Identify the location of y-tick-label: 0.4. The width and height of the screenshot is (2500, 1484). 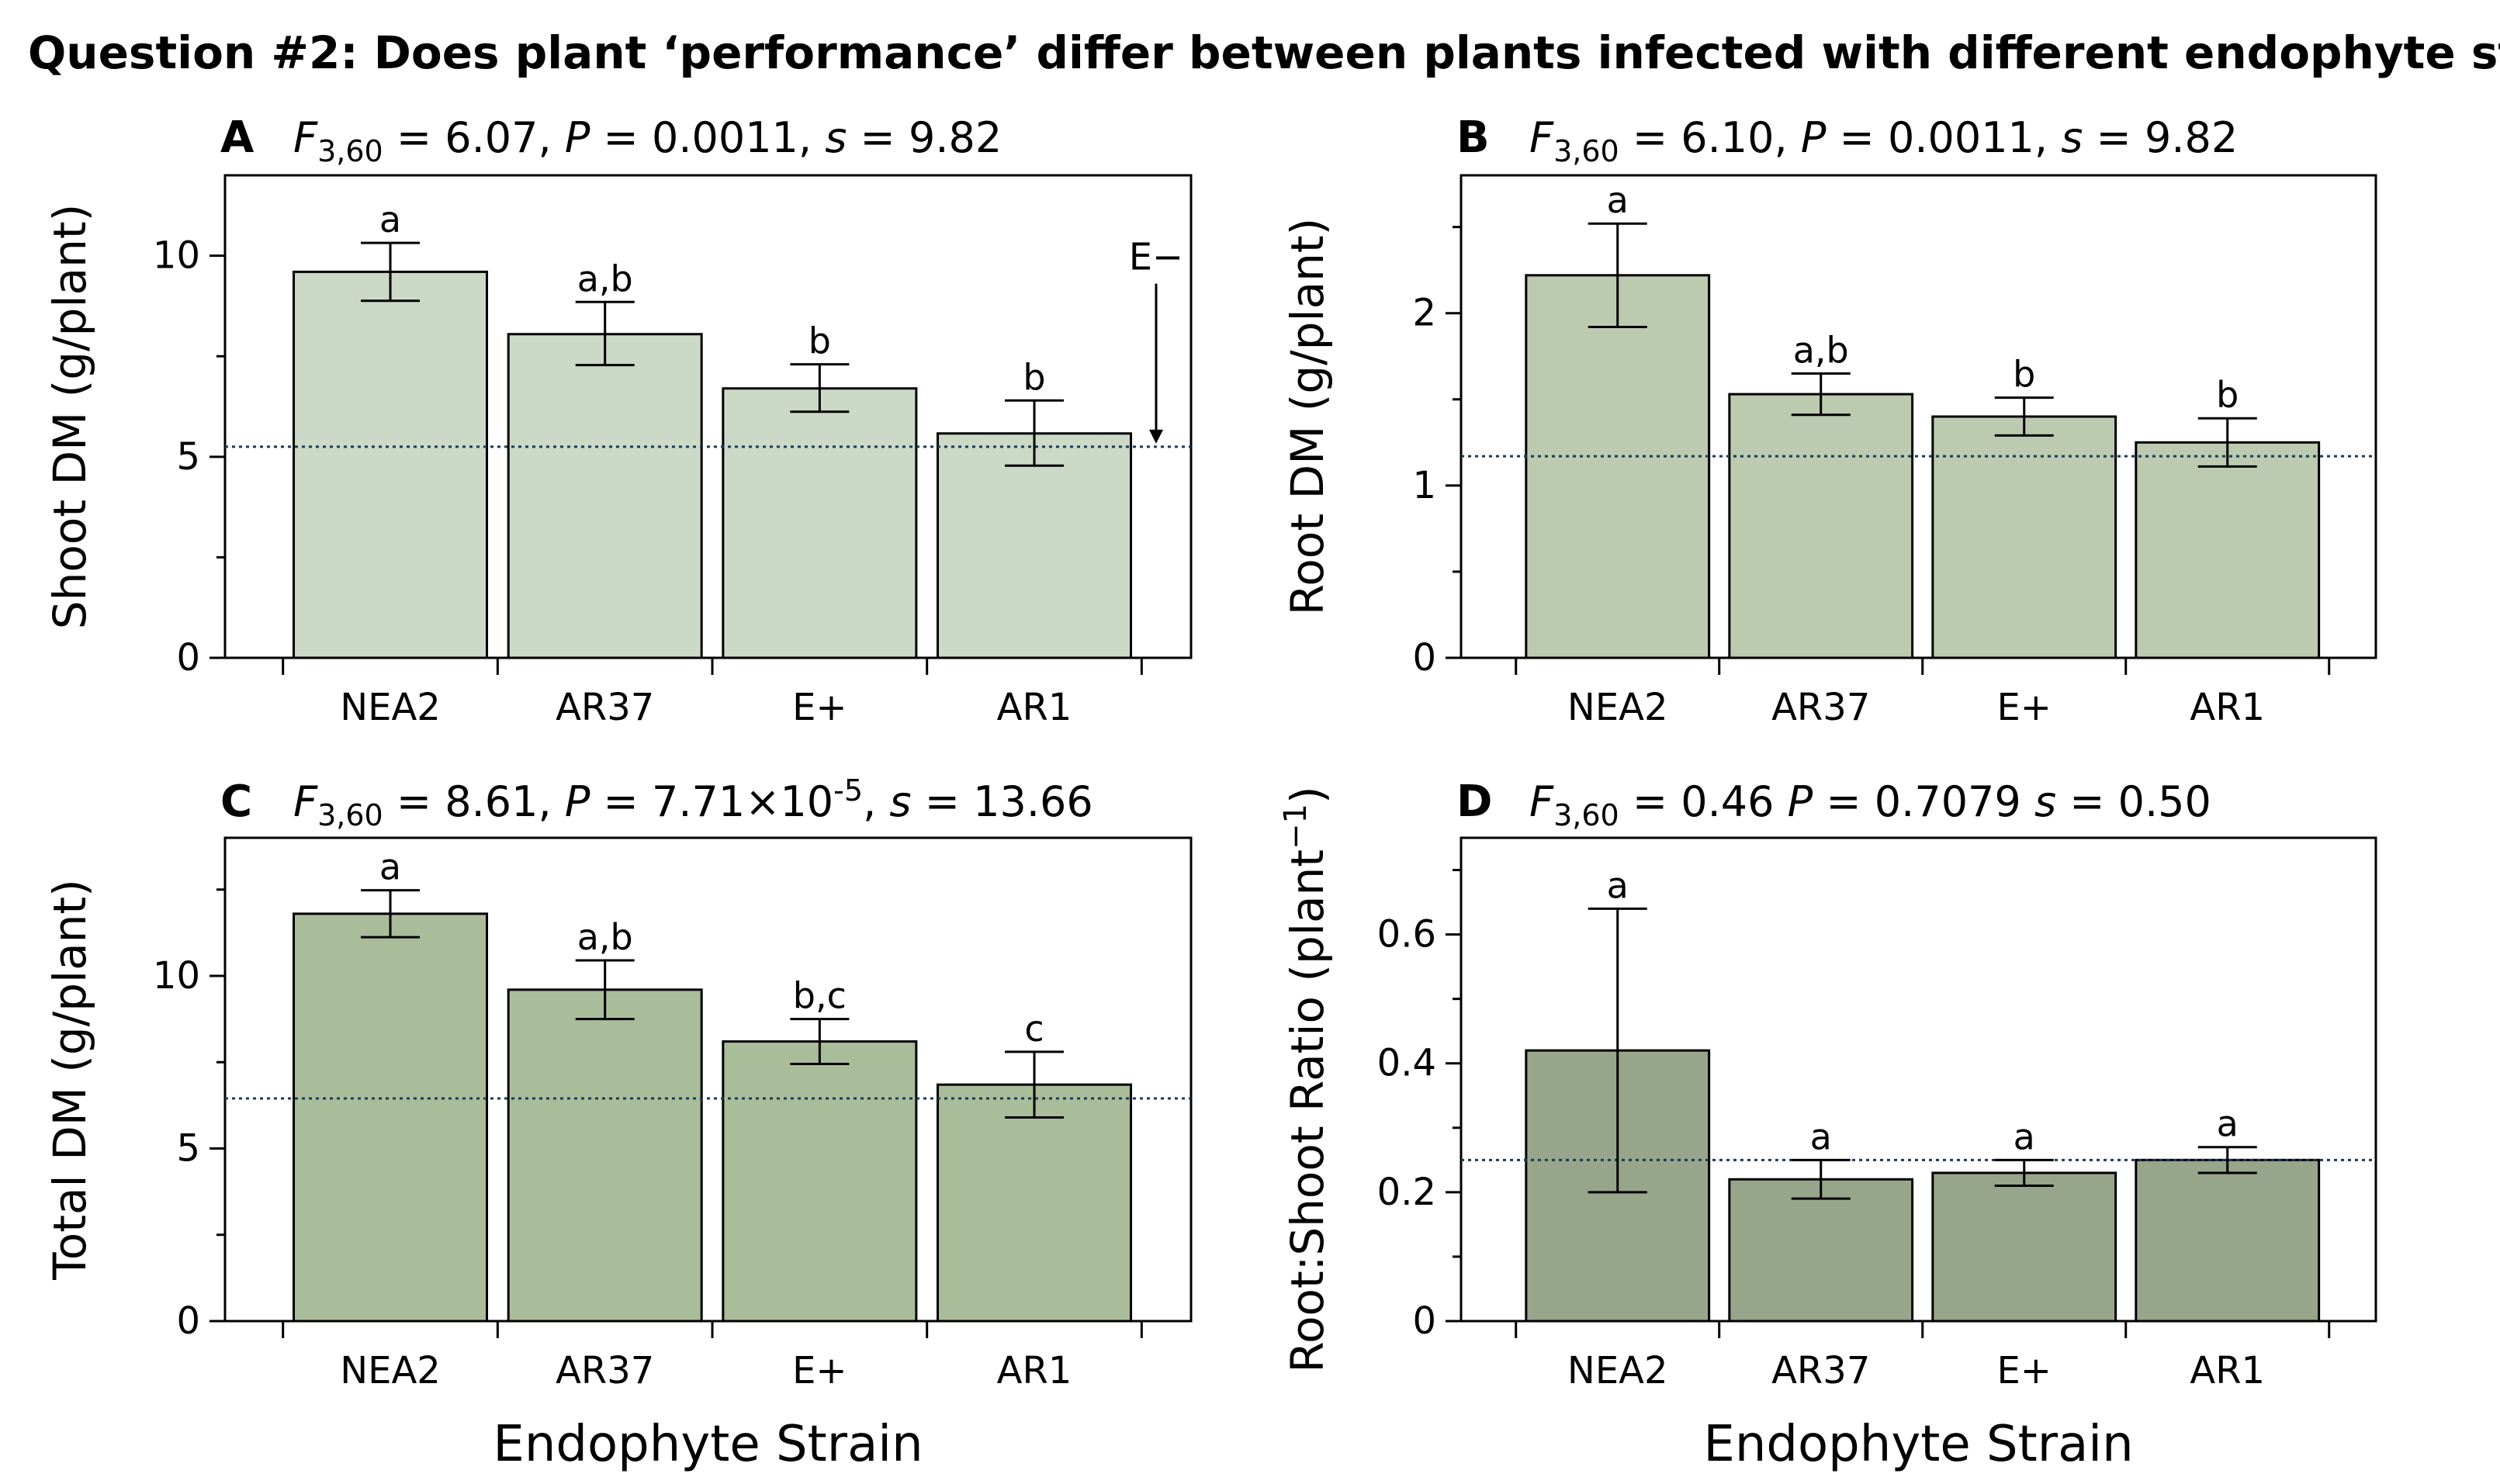
(1406, 1063).